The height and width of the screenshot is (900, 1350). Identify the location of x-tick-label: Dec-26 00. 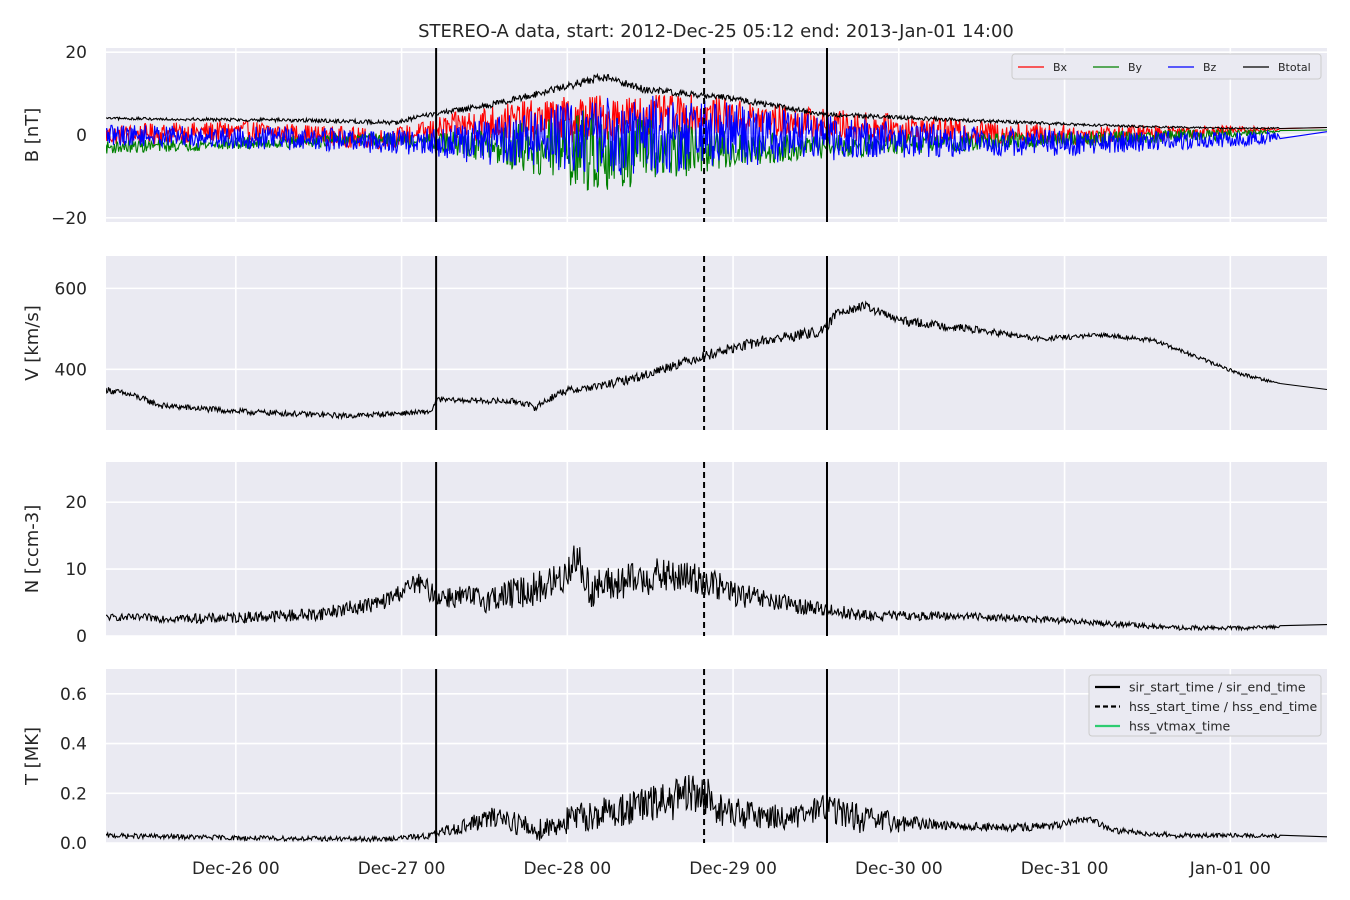
(236, 869).